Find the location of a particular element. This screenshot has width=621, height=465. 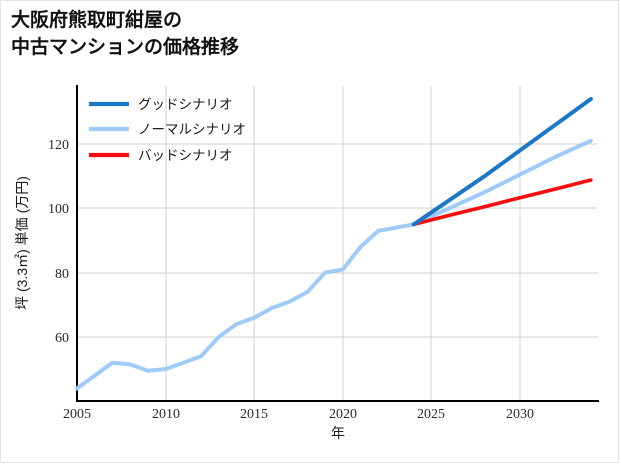

legend-label-good: グッドシナリオ is located at coordinates (185, 104).